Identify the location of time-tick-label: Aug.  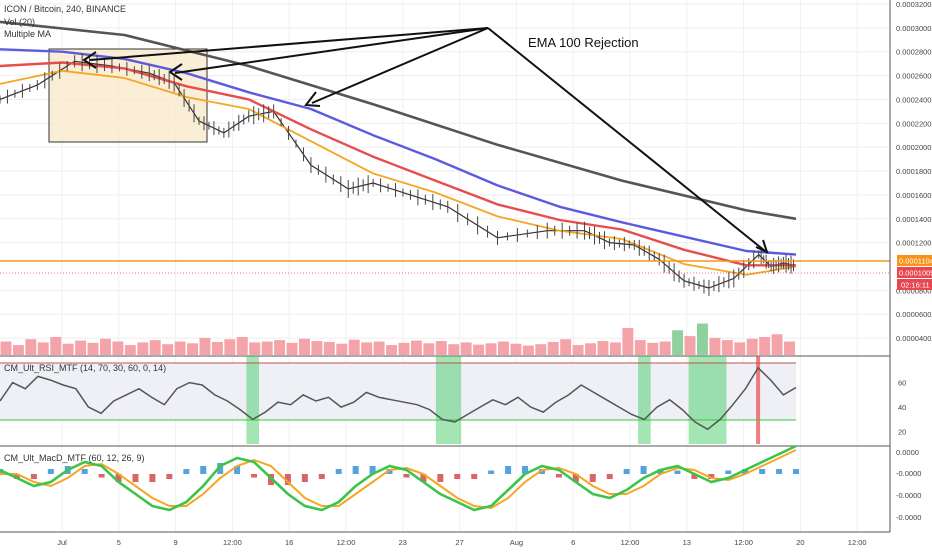
(516, 542).